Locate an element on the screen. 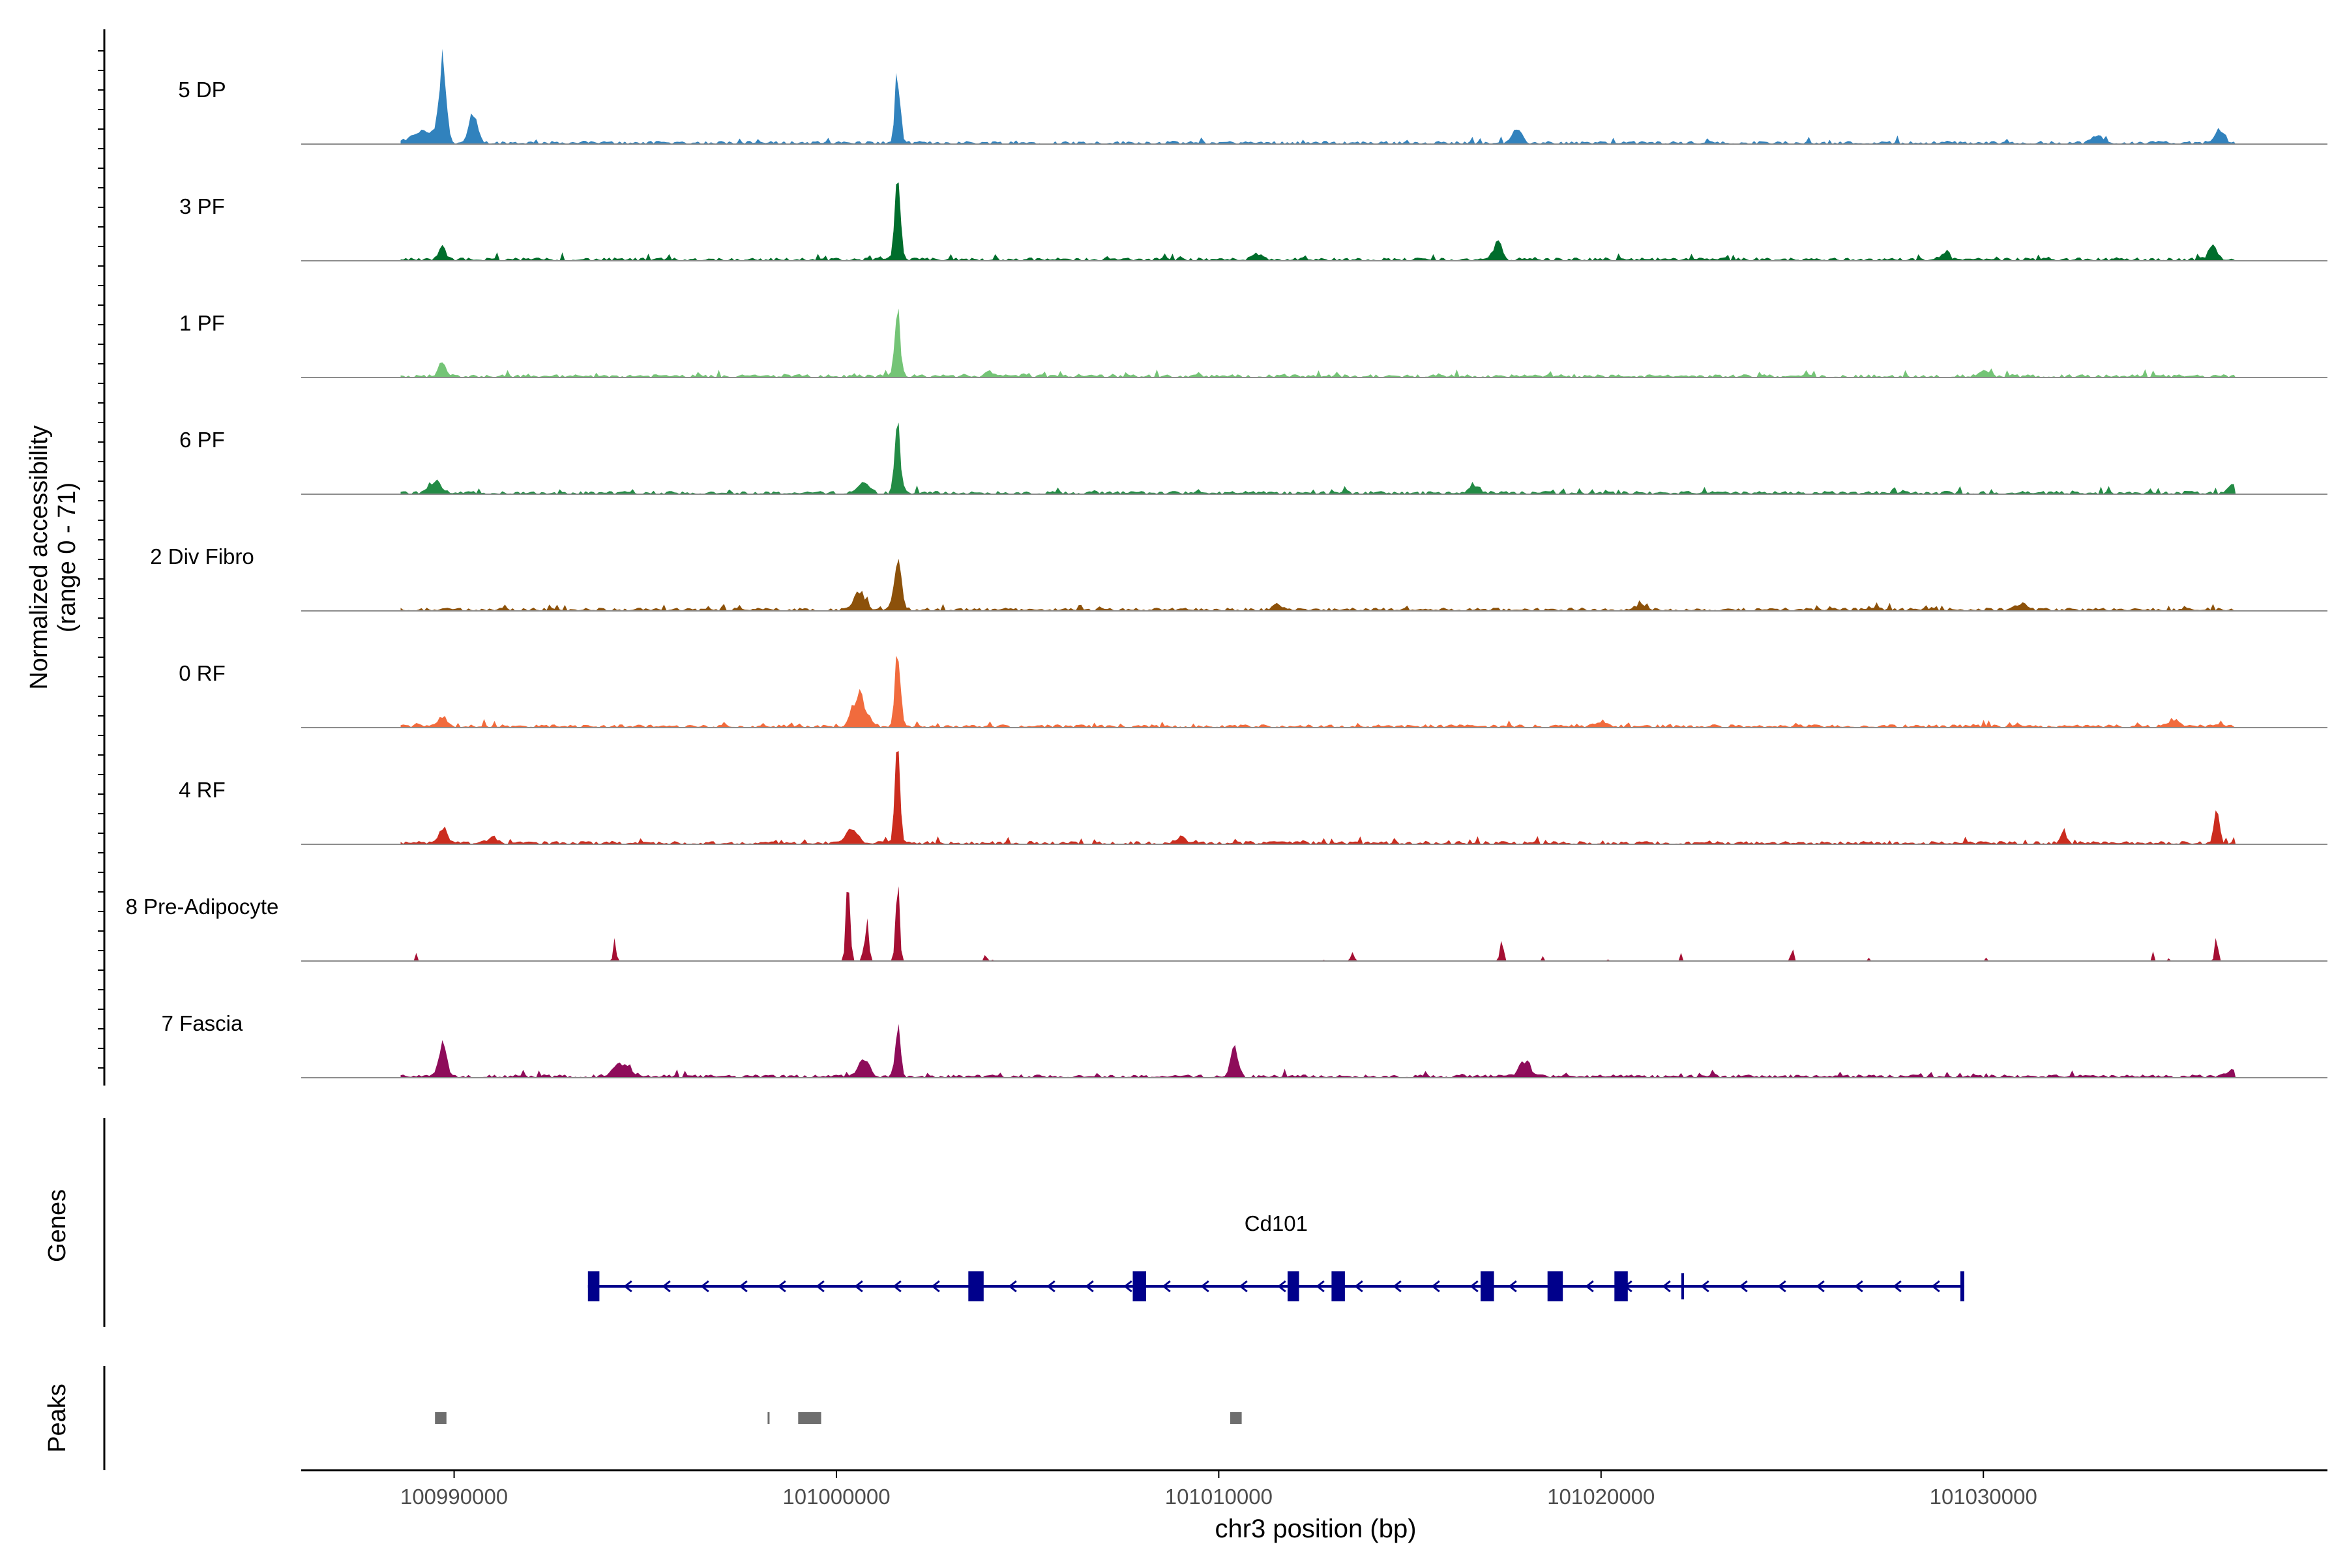 The height and width of the screenshot is (1568, 2347). coverage-y-axis is located at coordinates (102, 558).